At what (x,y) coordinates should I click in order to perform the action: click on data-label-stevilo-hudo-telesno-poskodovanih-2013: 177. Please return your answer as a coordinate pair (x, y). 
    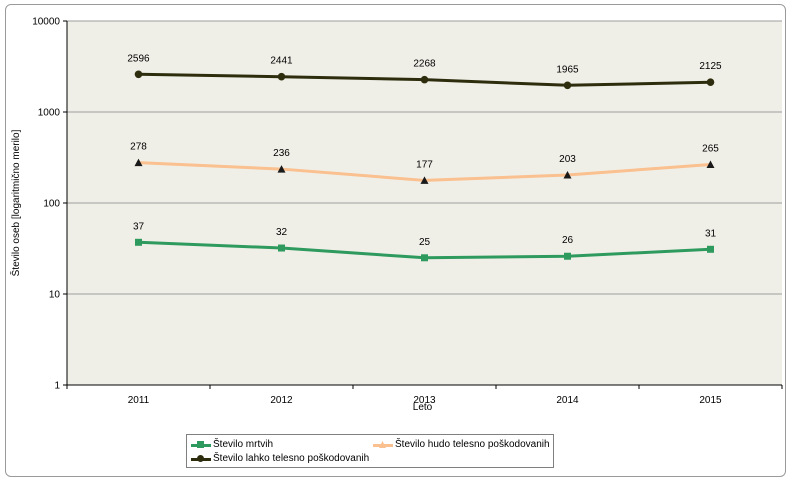
    Looking at the image, I should click on (424, 164).